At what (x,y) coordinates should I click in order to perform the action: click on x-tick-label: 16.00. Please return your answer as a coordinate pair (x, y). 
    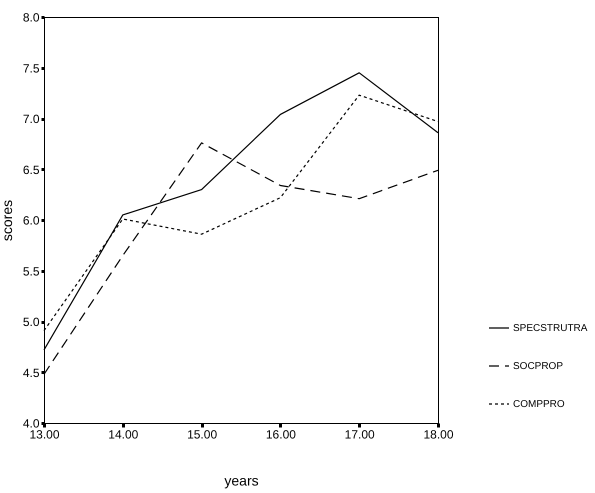
    Looking at the image, I should click on (281, 435).